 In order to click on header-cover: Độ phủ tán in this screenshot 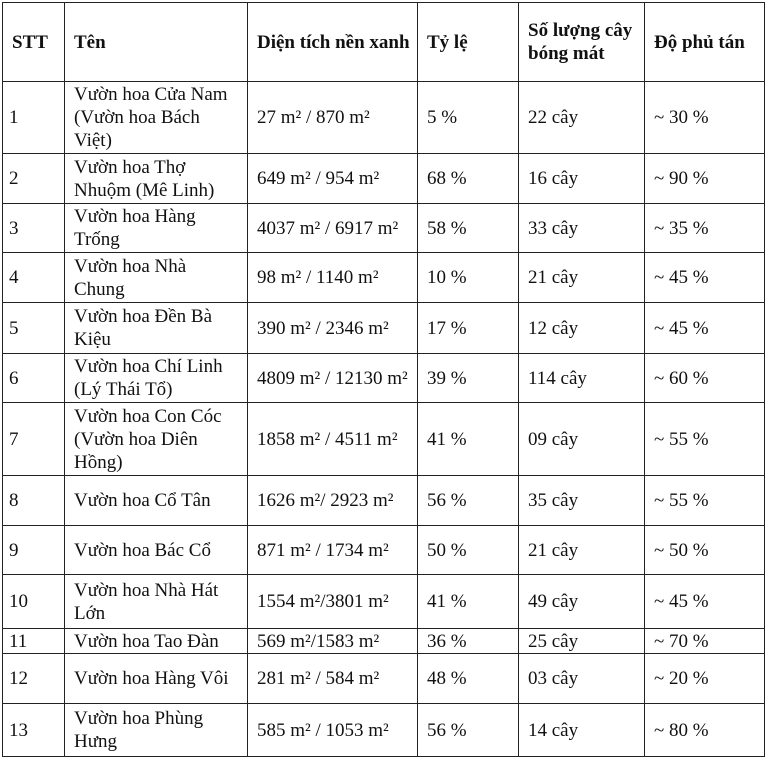, I will do `click(704, 42)`.